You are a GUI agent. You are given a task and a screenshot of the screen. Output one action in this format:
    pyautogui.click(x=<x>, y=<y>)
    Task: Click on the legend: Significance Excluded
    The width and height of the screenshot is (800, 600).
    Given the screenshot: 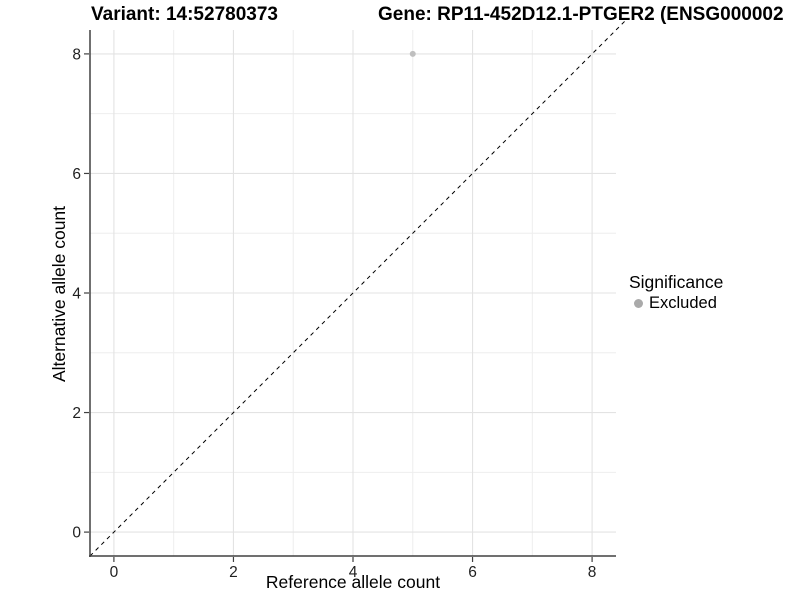 What is the action you would take?
    pyautogui.click(x=676, y=292)
    